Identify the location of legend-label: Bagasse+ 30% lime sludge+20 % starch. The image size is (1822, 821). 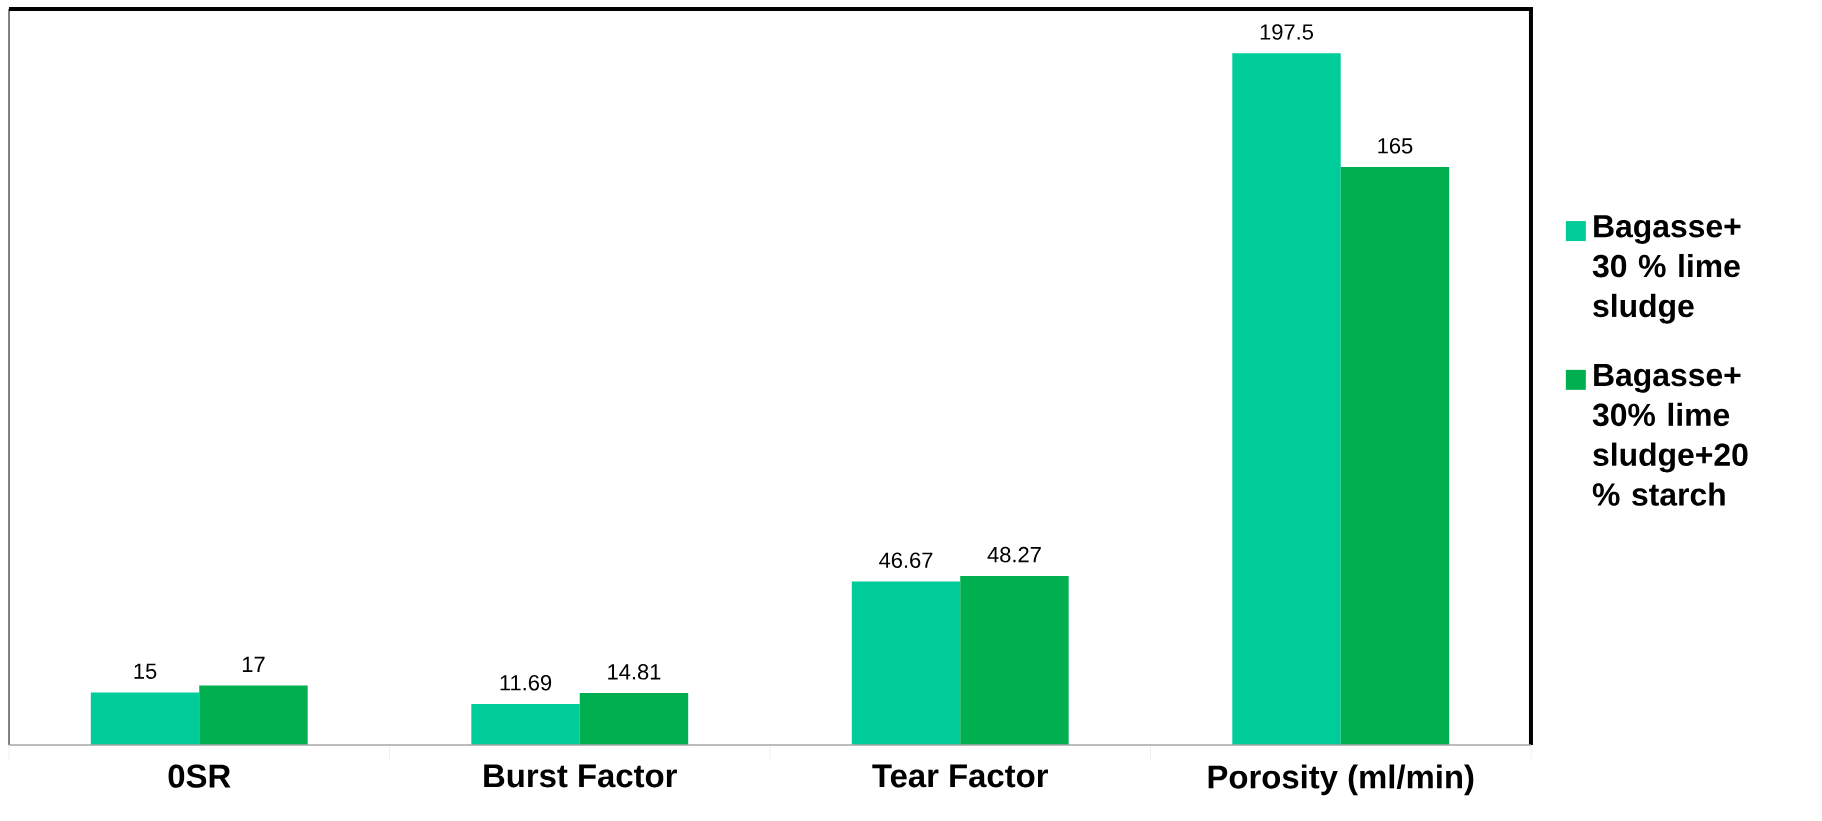
(1670, 435).